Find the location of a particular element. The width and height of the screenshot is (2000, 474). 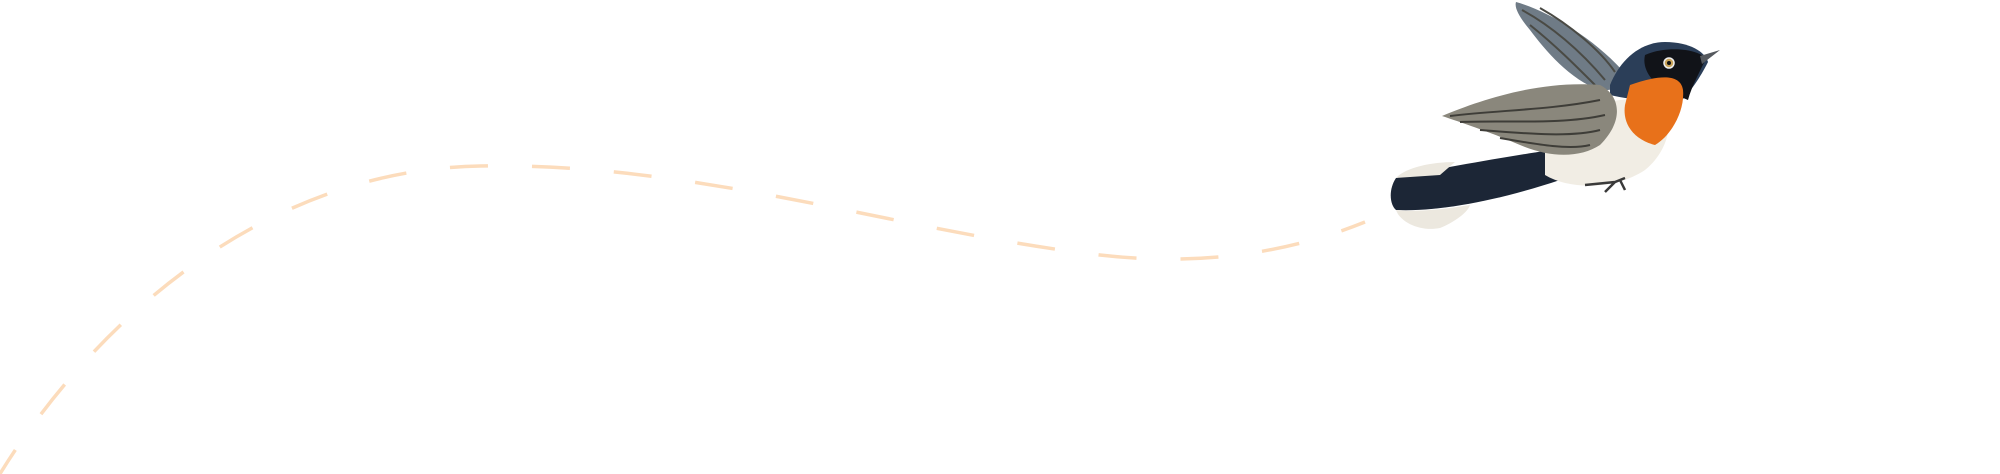

upper-wing-feathers is located at coordinates (1568, 46).